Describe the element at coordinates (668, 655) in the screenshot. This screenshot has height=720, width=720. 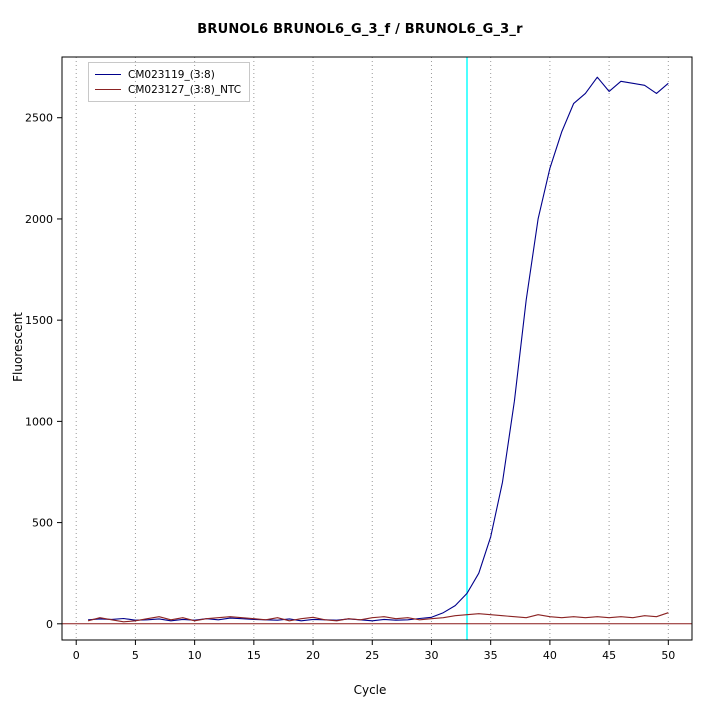
I see `svg-text: 50` at that location.